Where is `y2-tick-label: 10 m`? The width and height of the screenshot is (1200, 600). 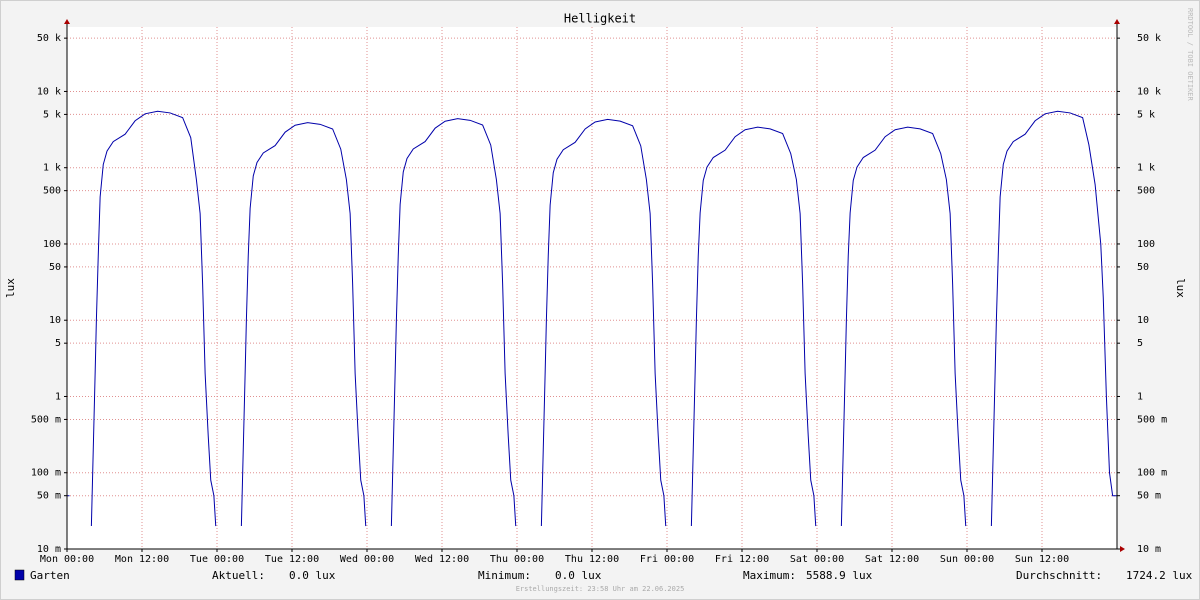 y2-tick-label: 10 m is located at coordinates (1149, 549).